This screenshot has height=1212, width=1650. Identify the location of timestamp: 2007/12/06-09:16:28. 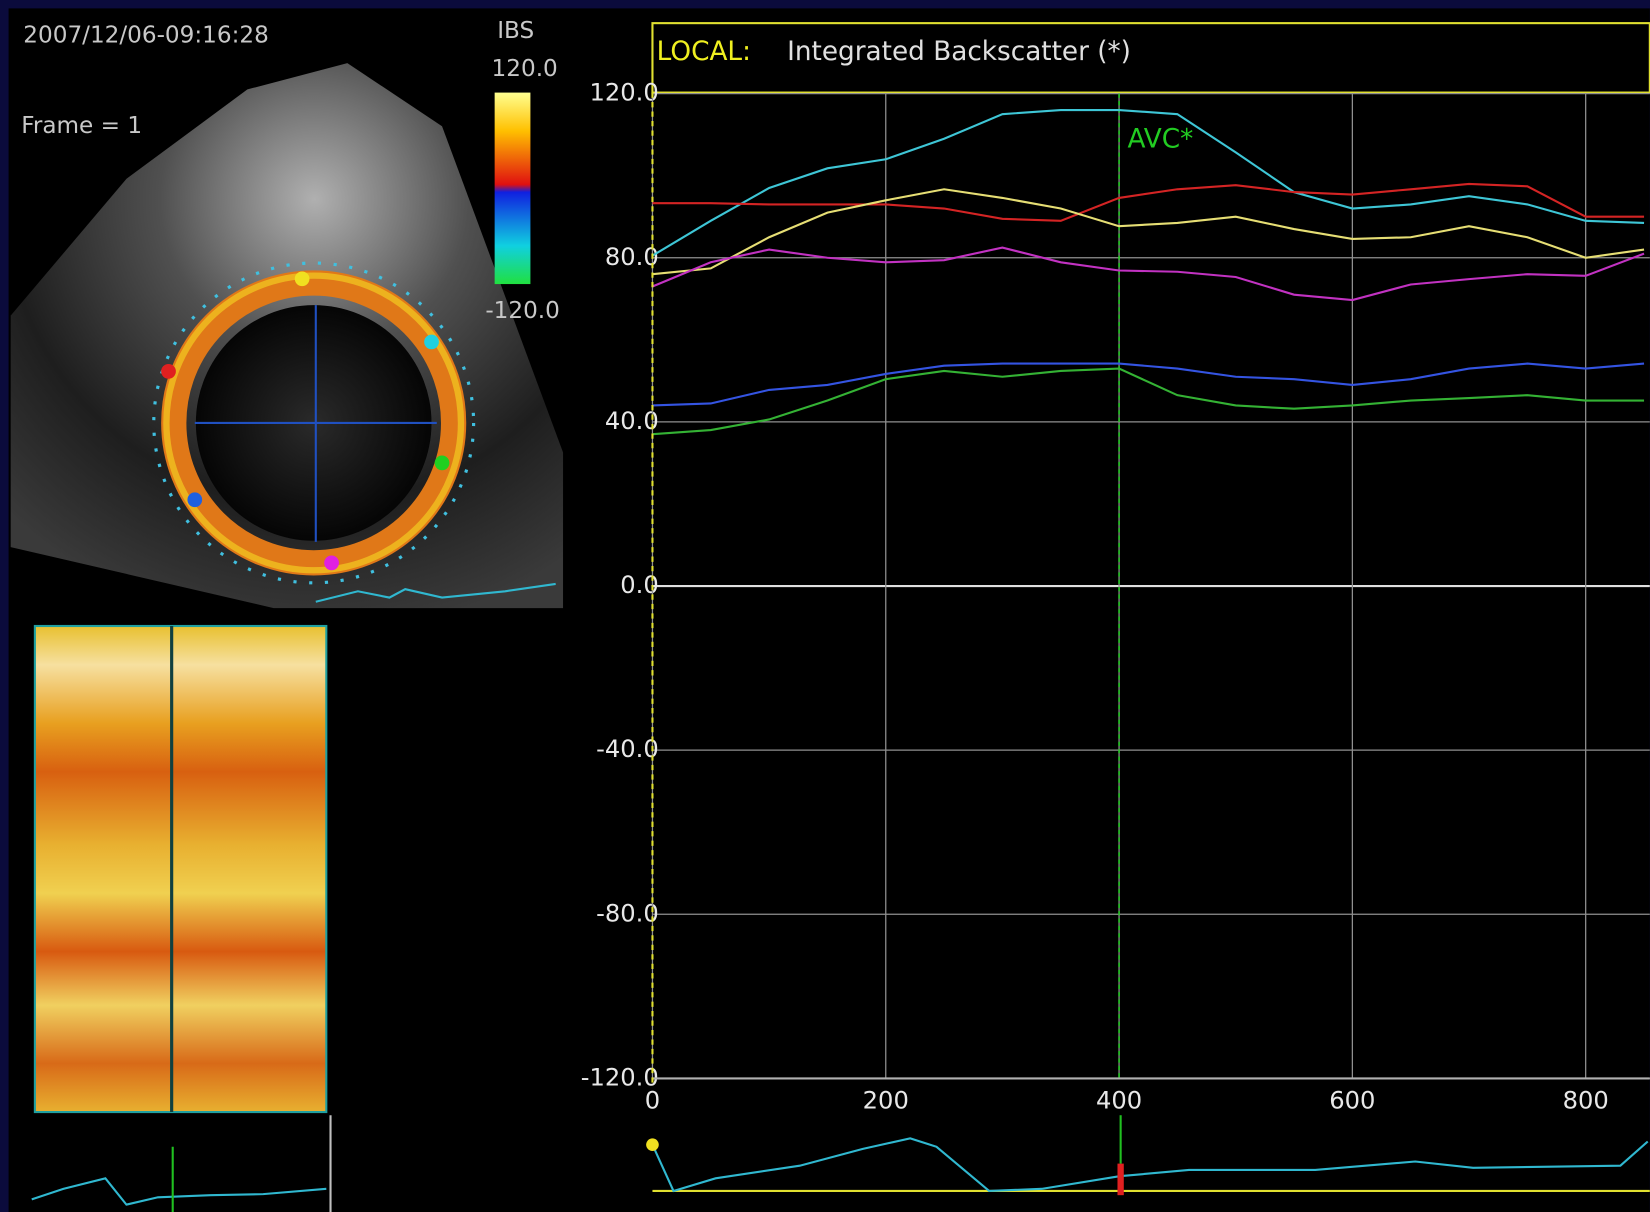
(146, 35).